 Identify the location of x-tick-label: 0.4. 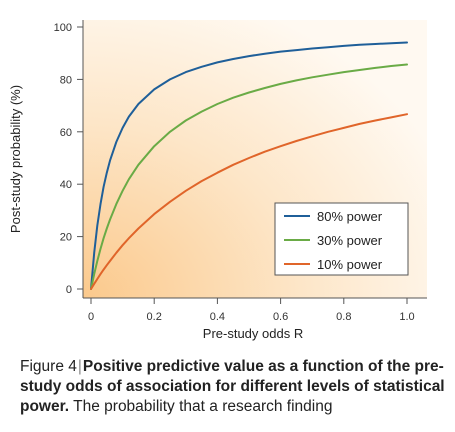
(217, 317).